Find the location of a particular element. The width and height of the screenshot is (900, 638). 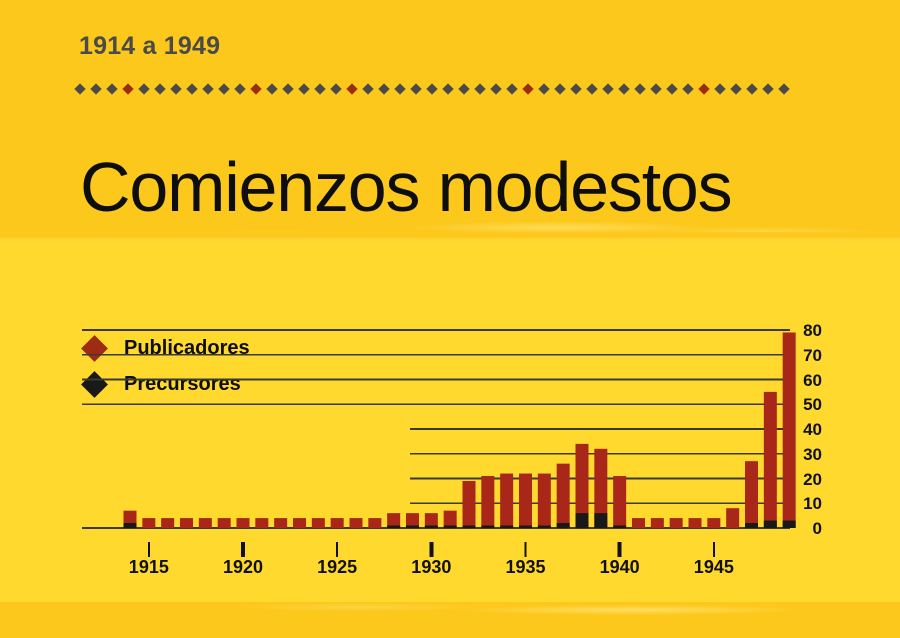

x-axis-tick-label: 1920 is located at coordinates (243, 567).